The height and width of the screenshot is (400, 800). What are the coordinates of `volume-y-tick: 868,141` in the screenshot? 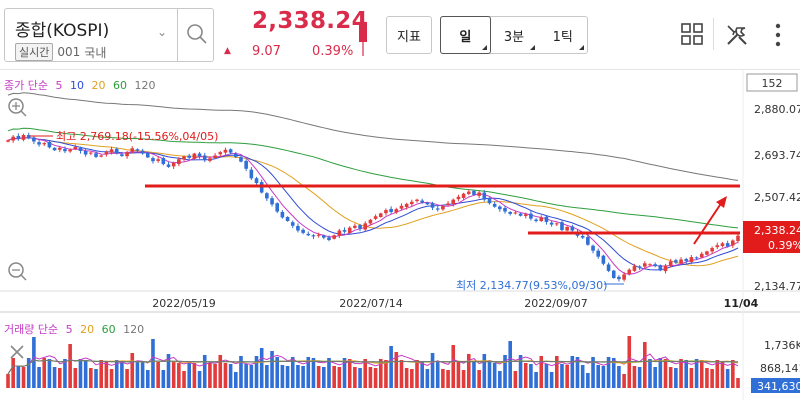 It's located at (780, 368).